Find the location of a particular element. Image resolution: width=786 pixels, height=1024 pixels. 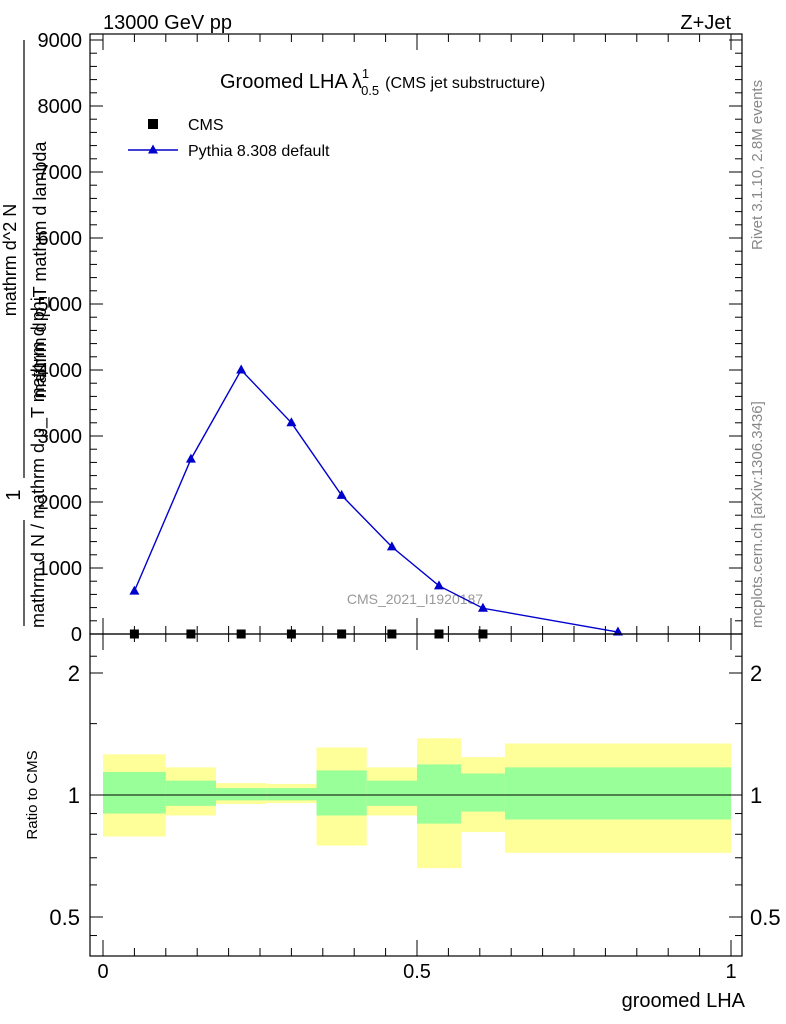

ratio-xtick-label: 1 is located at coordinates (730, 972).